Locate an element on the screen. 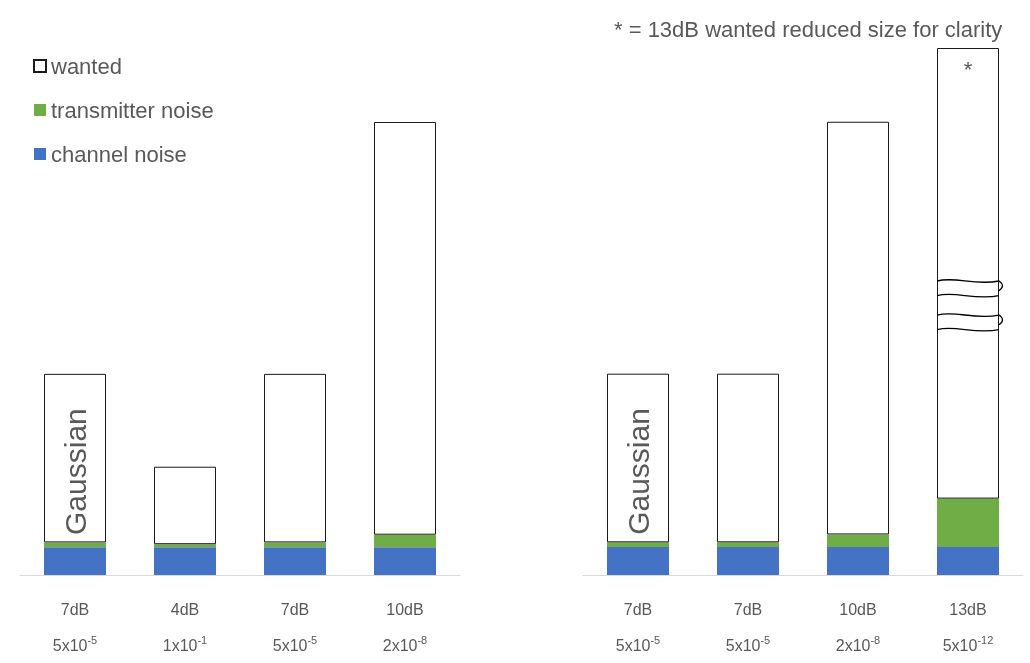 This screenshot has width=1030, height=663. annotation: * is located at coordinates (968, 69).